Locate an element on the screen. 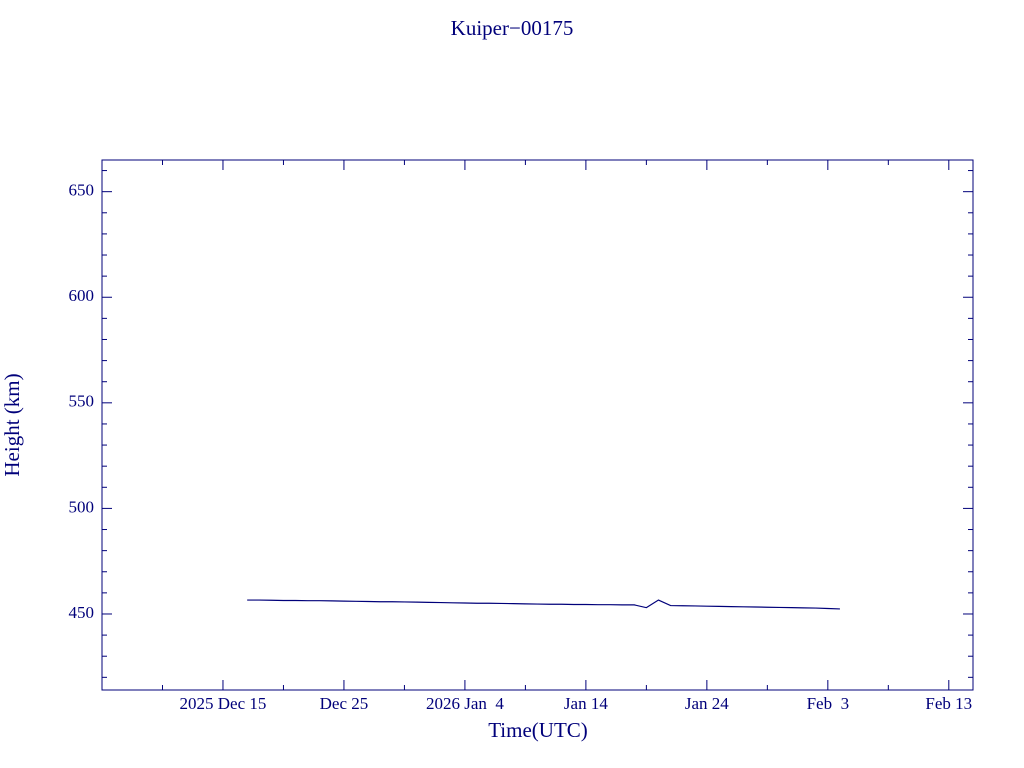 This screenshot has height=768, width=1024. y-axis-label: Height (km) is located at coordinates (12, 424).